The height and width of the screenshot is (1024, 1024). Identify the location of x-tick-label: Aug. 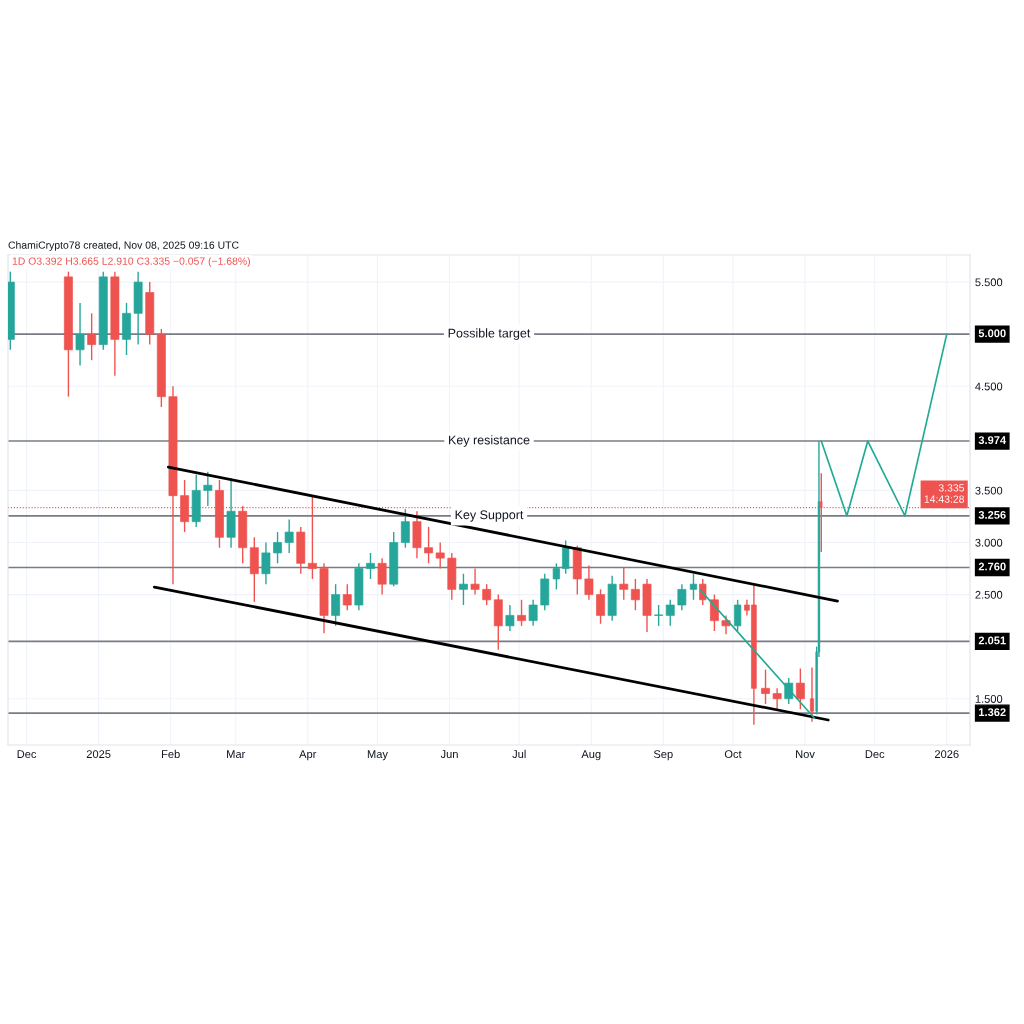
(591, 755).